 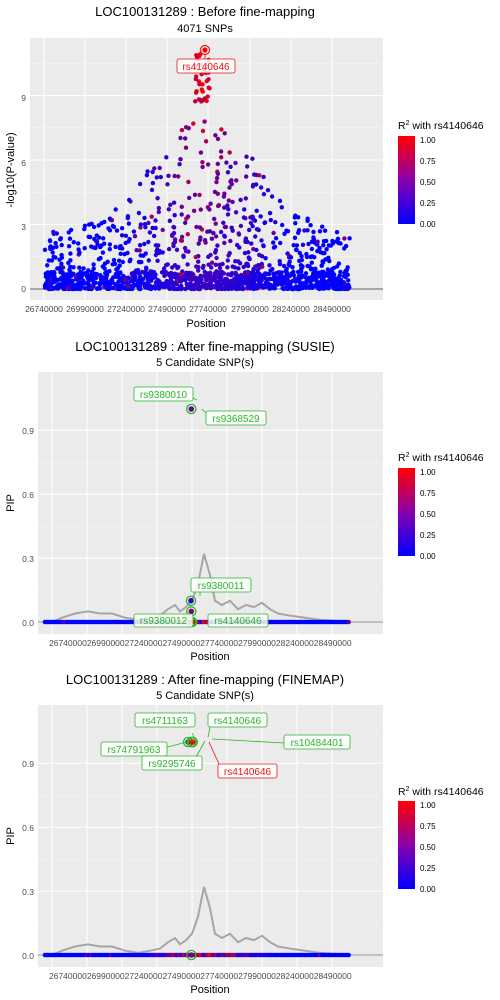 I want to click on x-axis-label: Position, so click(x=209, y=657).